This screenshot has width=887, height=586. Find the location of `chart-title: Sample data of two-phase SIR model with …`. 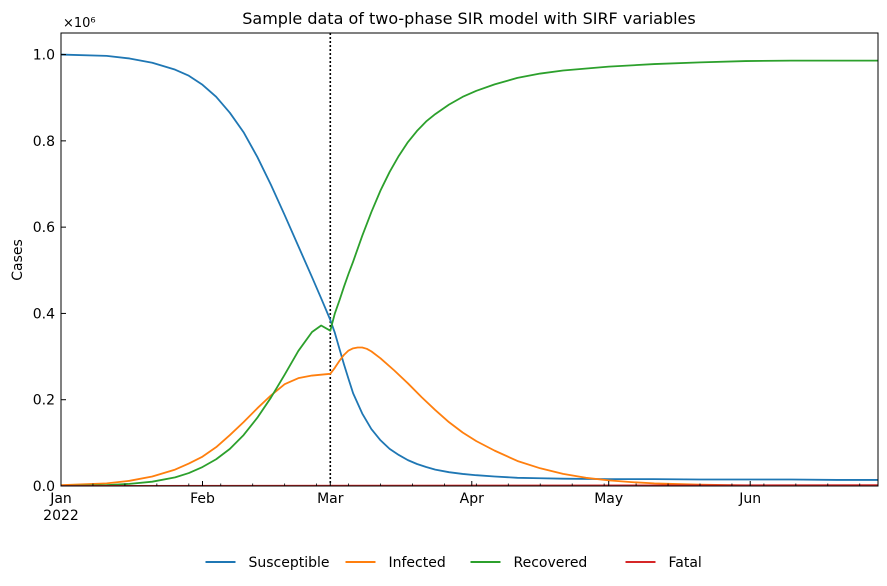

chart-title: Sample data of two-phase SIR model with … is located at coordinates (468, 18).